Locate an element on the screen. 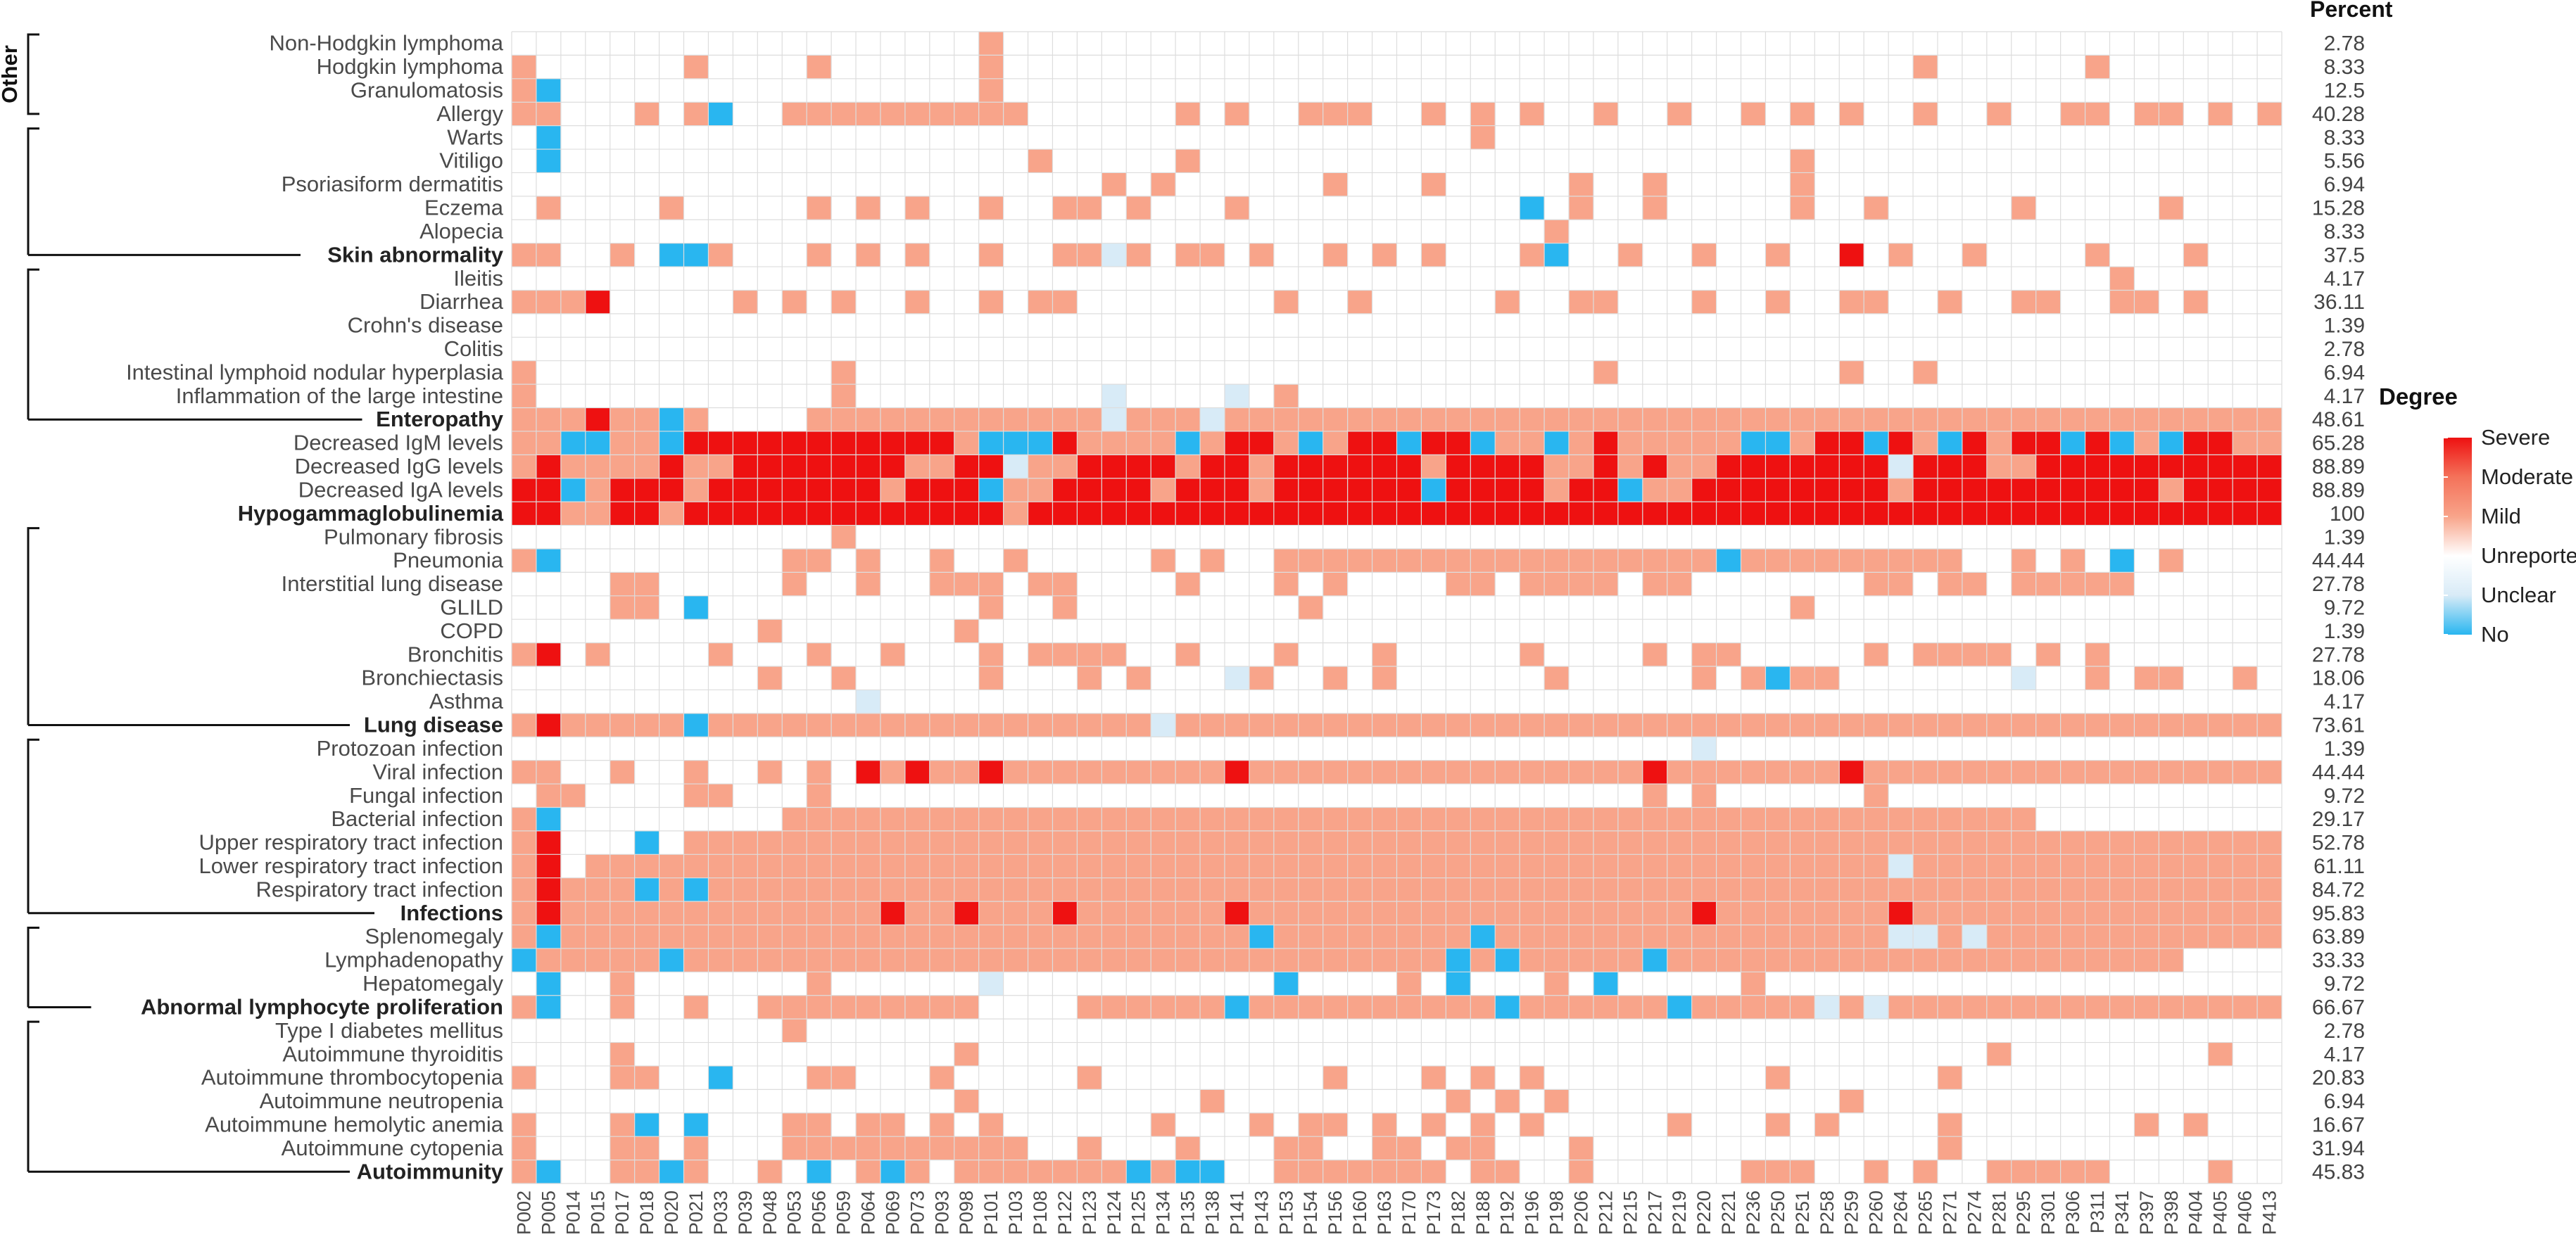 The image size is (2576, 1244). percent-value: 9.72 is located at coordinates (2344, 796).